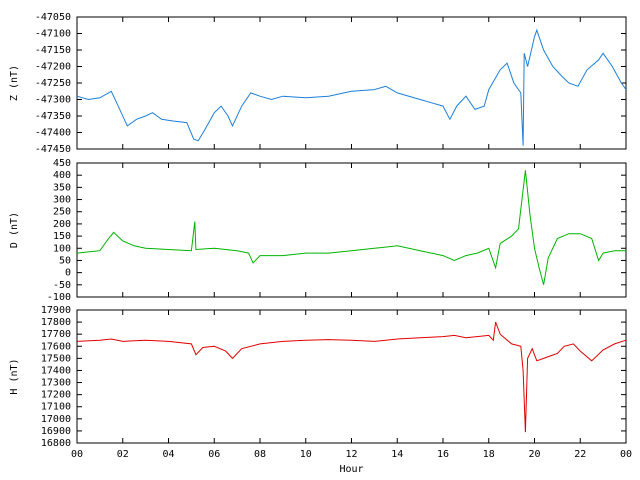 The width and height of the screenshot is (640, 480). Describe the element at coordinates (56, 346) in the screenshot. I see `y-tick-label: 17600` at that location.